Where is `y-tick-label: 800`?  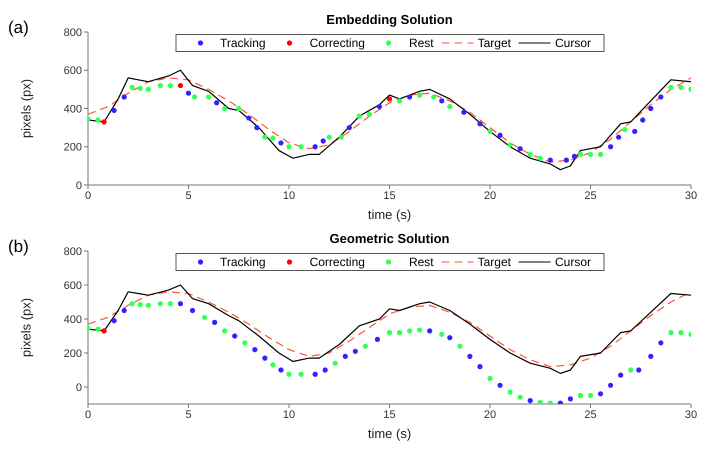
y-tick-label: 800 is located at coordinates (73, 252).